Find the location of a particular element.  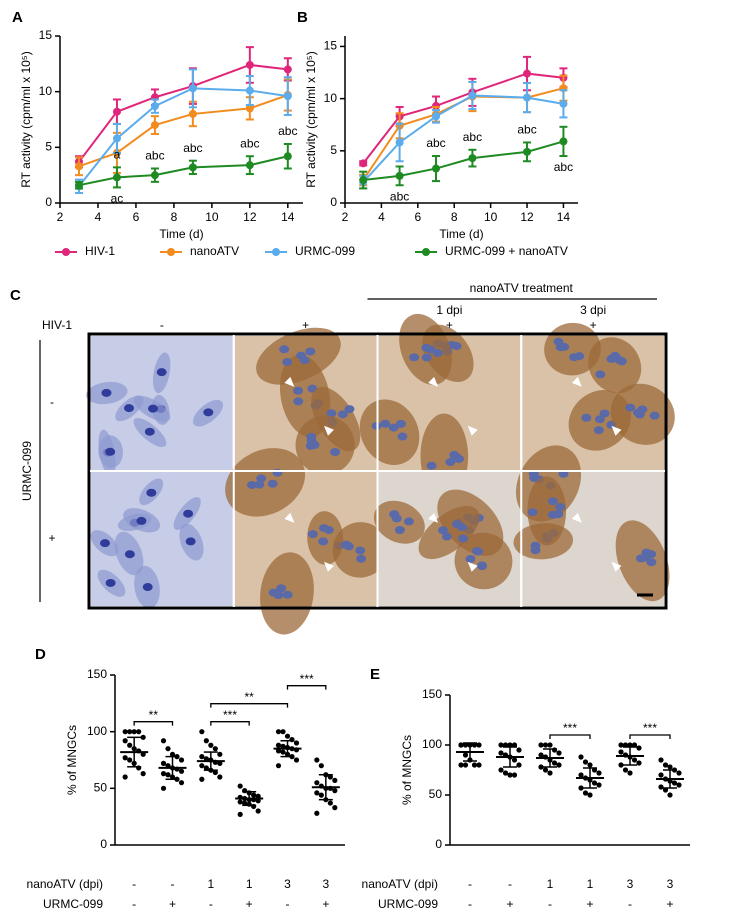

x-tick-label: 2 is located at coordinates (345, 217).